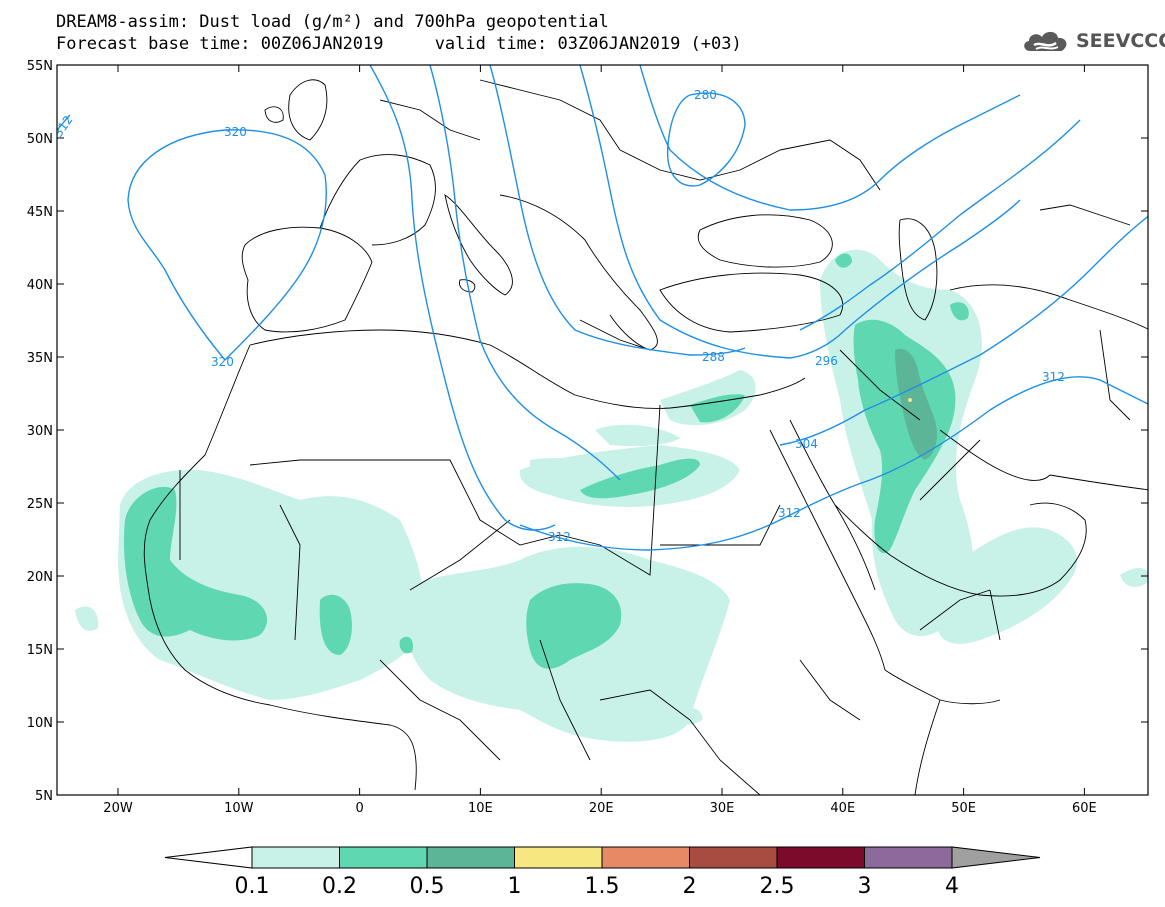 The width and height of the screenshot is (1165, 907). Describe the element at coordinates (208, 857) in the screenshot. I see `colorbar-under-triangle` at that location.